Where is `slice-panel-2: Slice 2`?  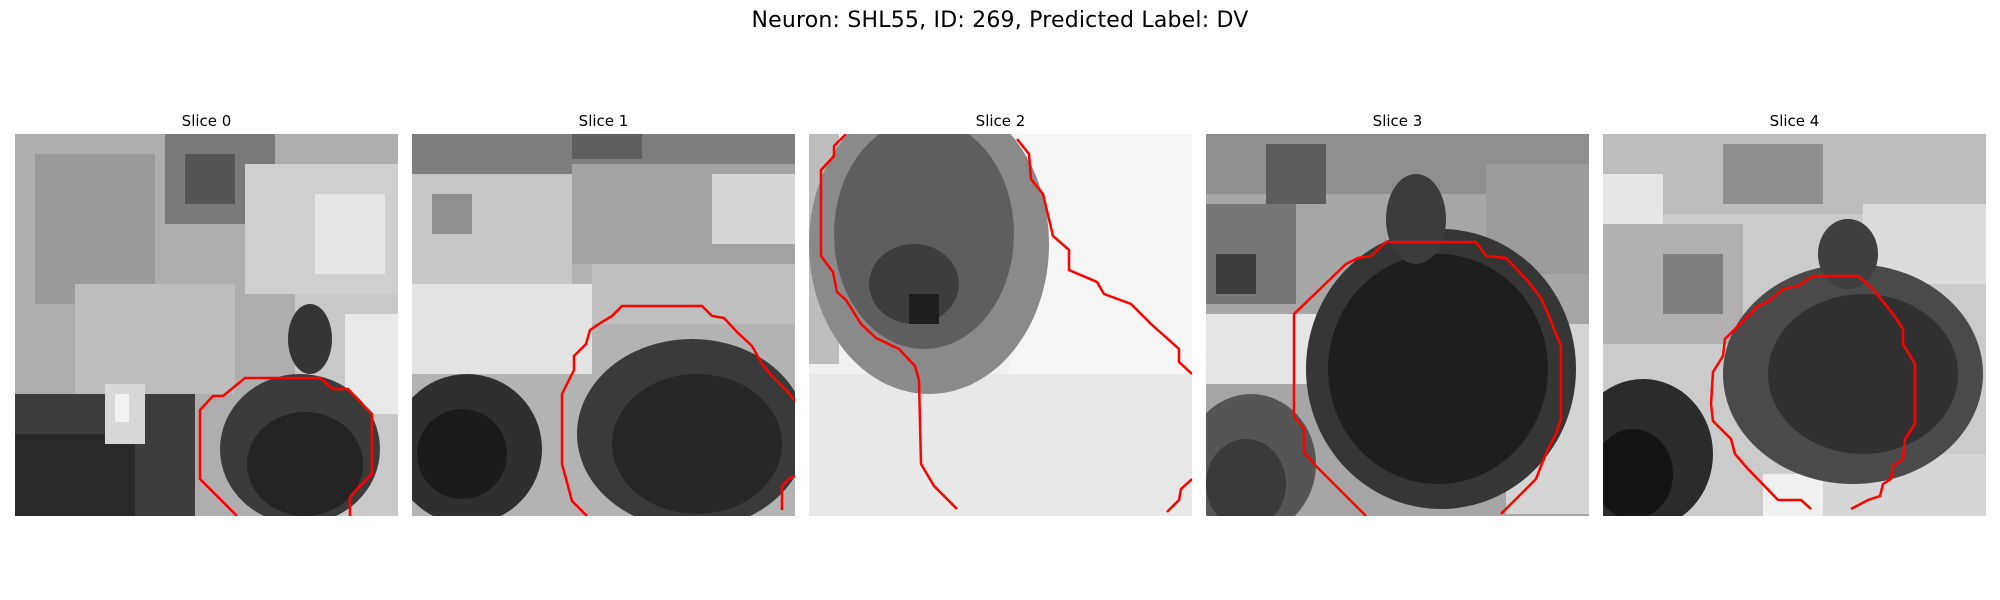
slice-panel-2: Slice 2 is located at coordinates (1000, 312).